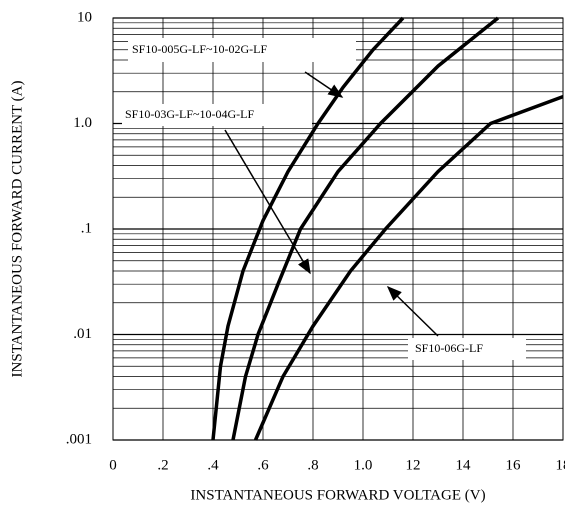  I want to click on series-label: SF10-03G-LF~10-04G-LF, so click(189, 114).